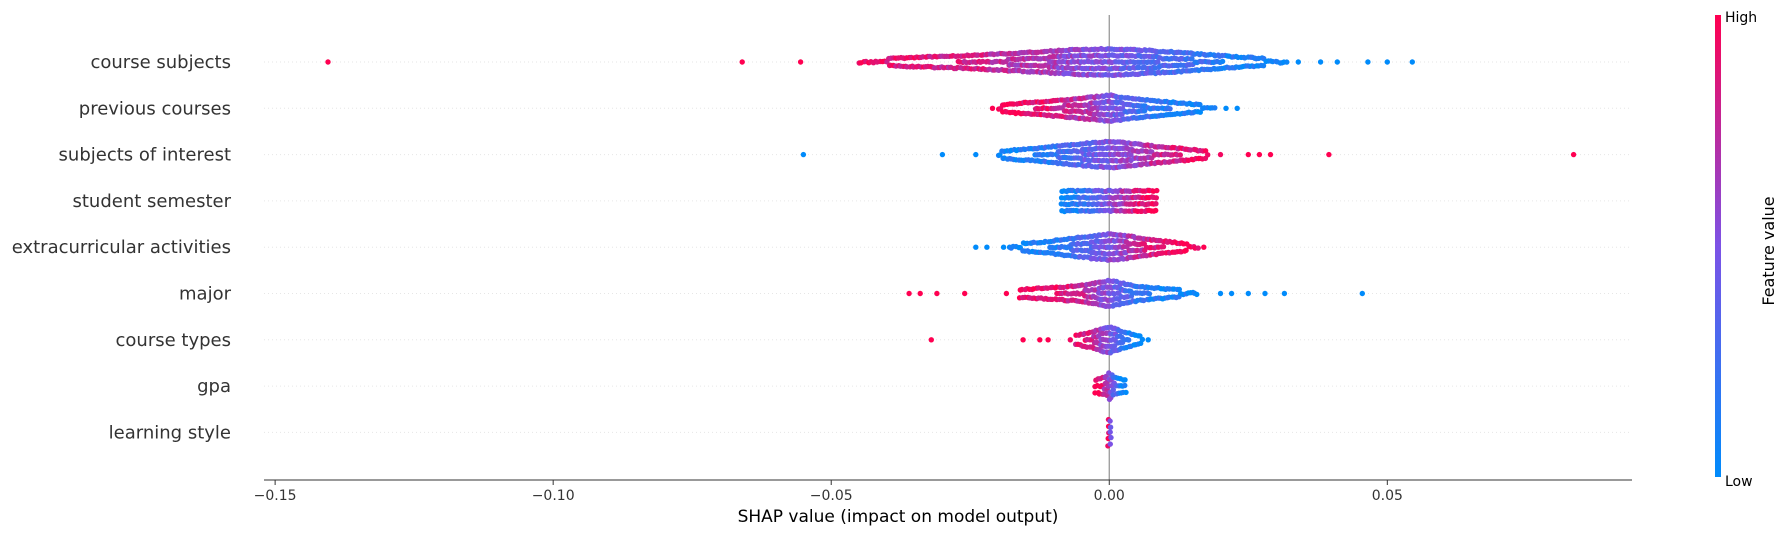  I want to click on feature-label: course subjects, so click(160, 62).